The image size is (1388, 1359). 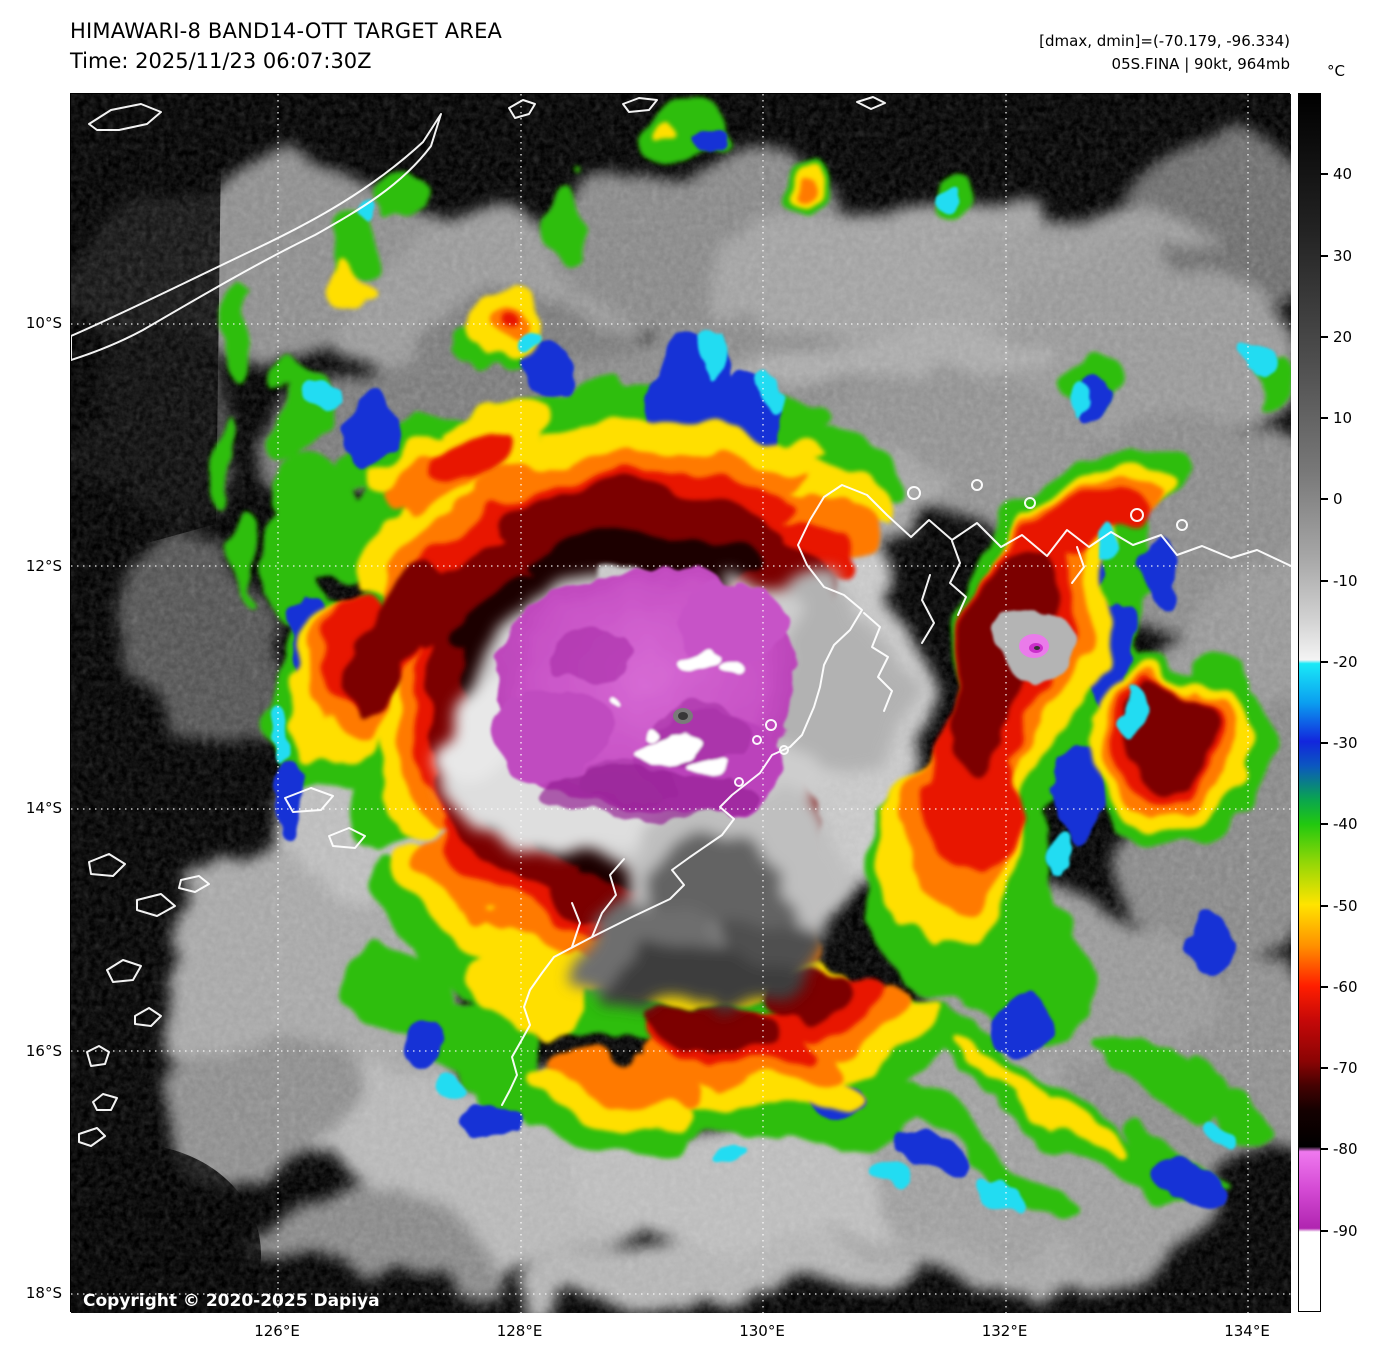 What do you see at coordinates (1336, 256) in the screenshot?
I see `colorbar-tick: 30` at bounding box center [1336, 256].